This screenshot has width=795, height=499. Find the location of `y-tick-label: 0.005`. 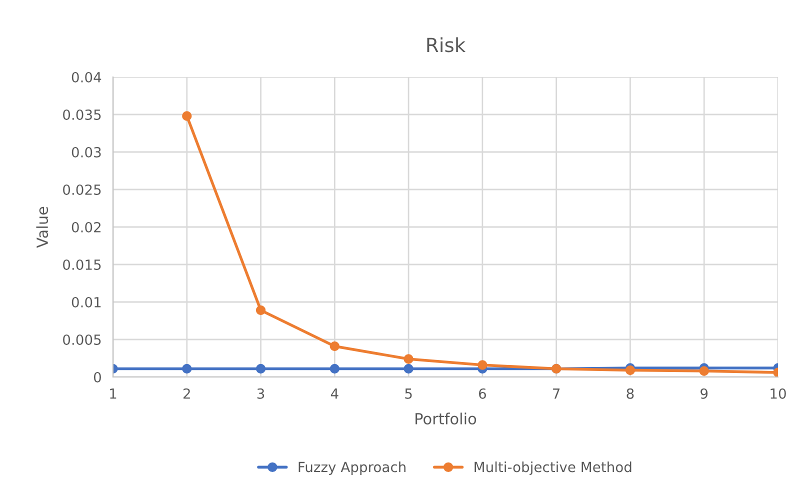

y-tick-label: 0.005 is located at coordinates (82, 339).